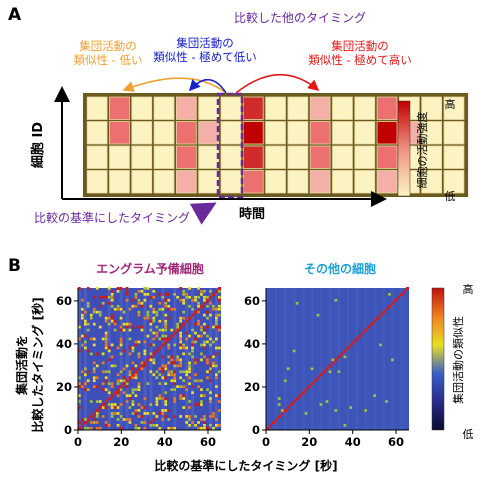 Image resolution: width=487 pixels, height=483 pixels. I want to click on cell-id-axis-label: 細胞 ID, so click(38, 145).